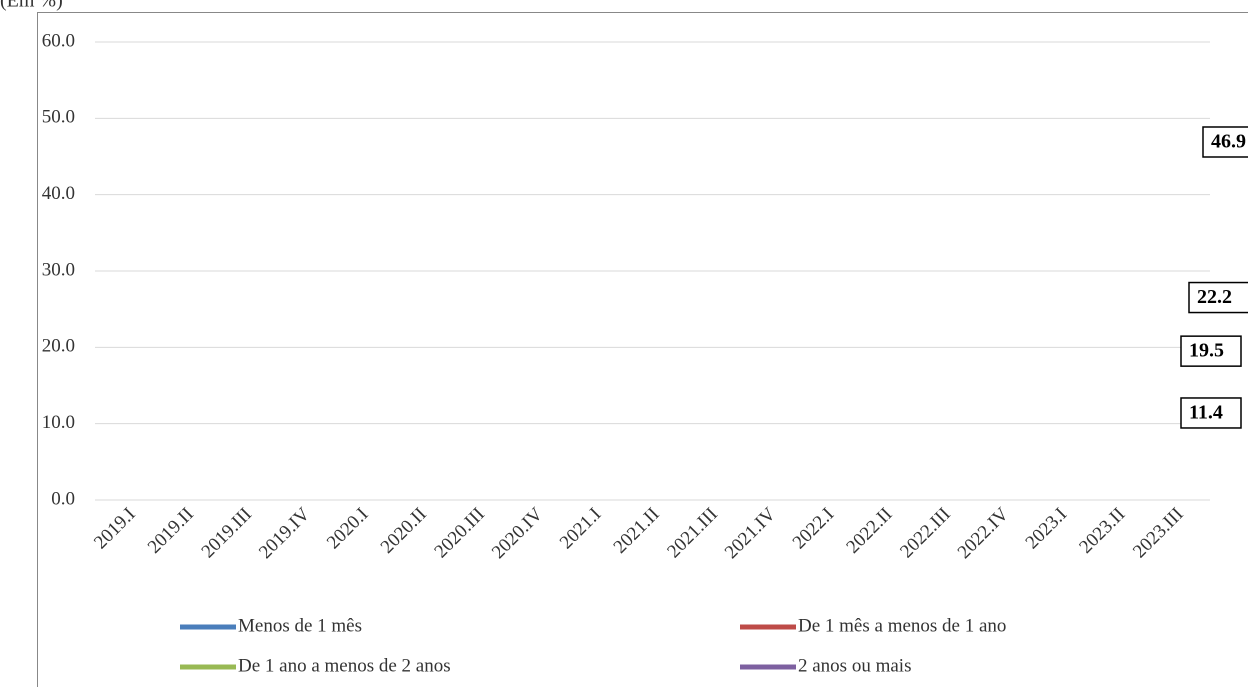 Image resolution: width=1248 pixels, height=692 pixels. I want to click on x-tick-label: 2020.II, so click(404, 531).